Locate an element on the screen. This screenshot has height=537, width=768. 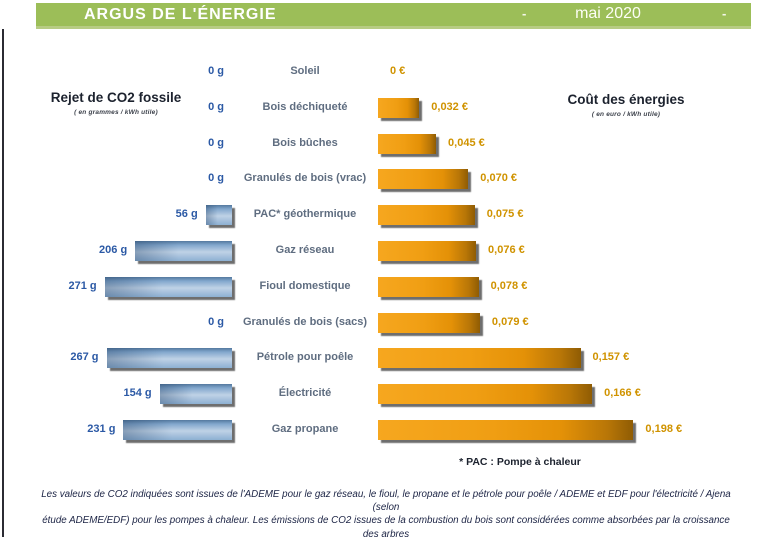
header-date: mai 2020 is located at coordinates (608, 13).